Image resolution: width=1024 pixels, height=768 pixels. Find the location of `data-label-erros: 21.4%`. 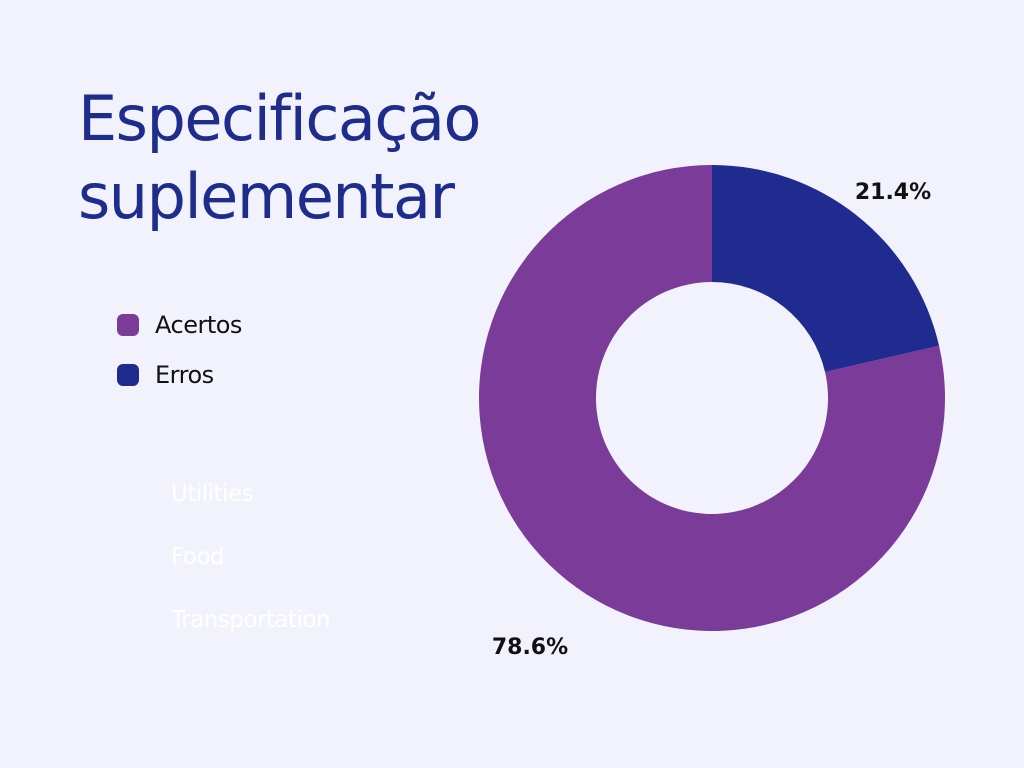

data-label-erros: 21.4% is located at coordinates (893, 192).